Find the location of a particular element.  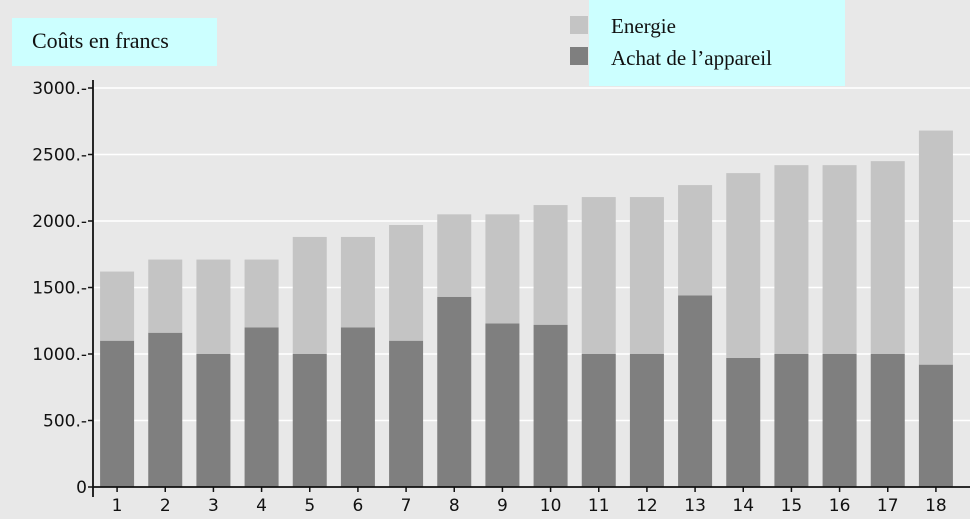

x-tick-label: 17 is located at coordinates (888, 506).